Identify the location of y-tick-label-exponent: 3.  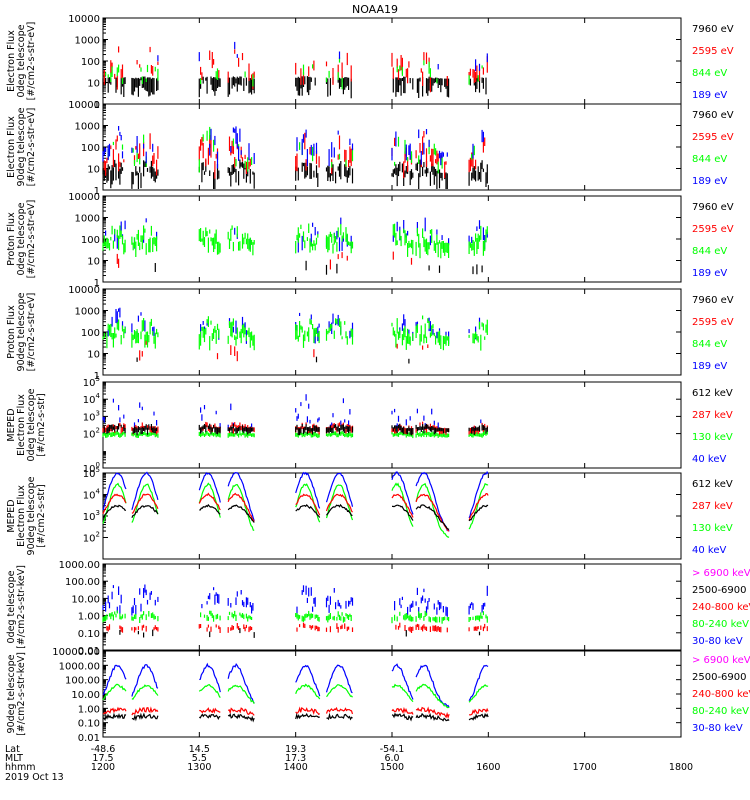
(98, 413).